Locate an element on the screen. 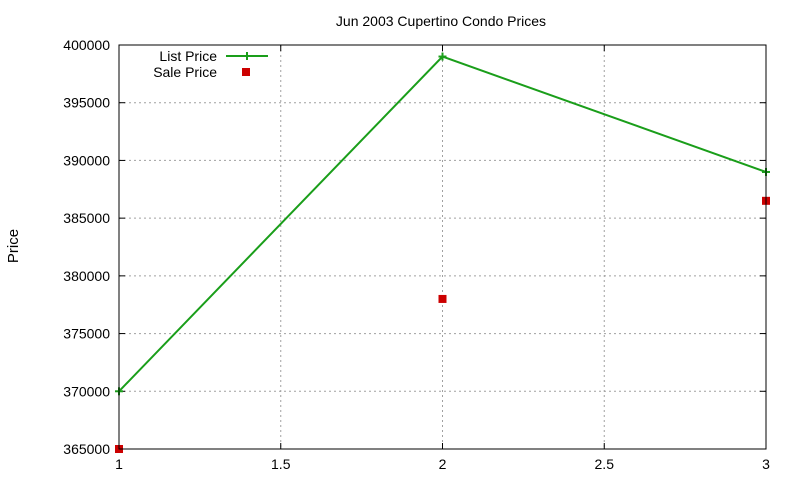 The height and width of the screenshot is (480, 800). y-tick-label: 400000 is located at coordinates (86, 45).